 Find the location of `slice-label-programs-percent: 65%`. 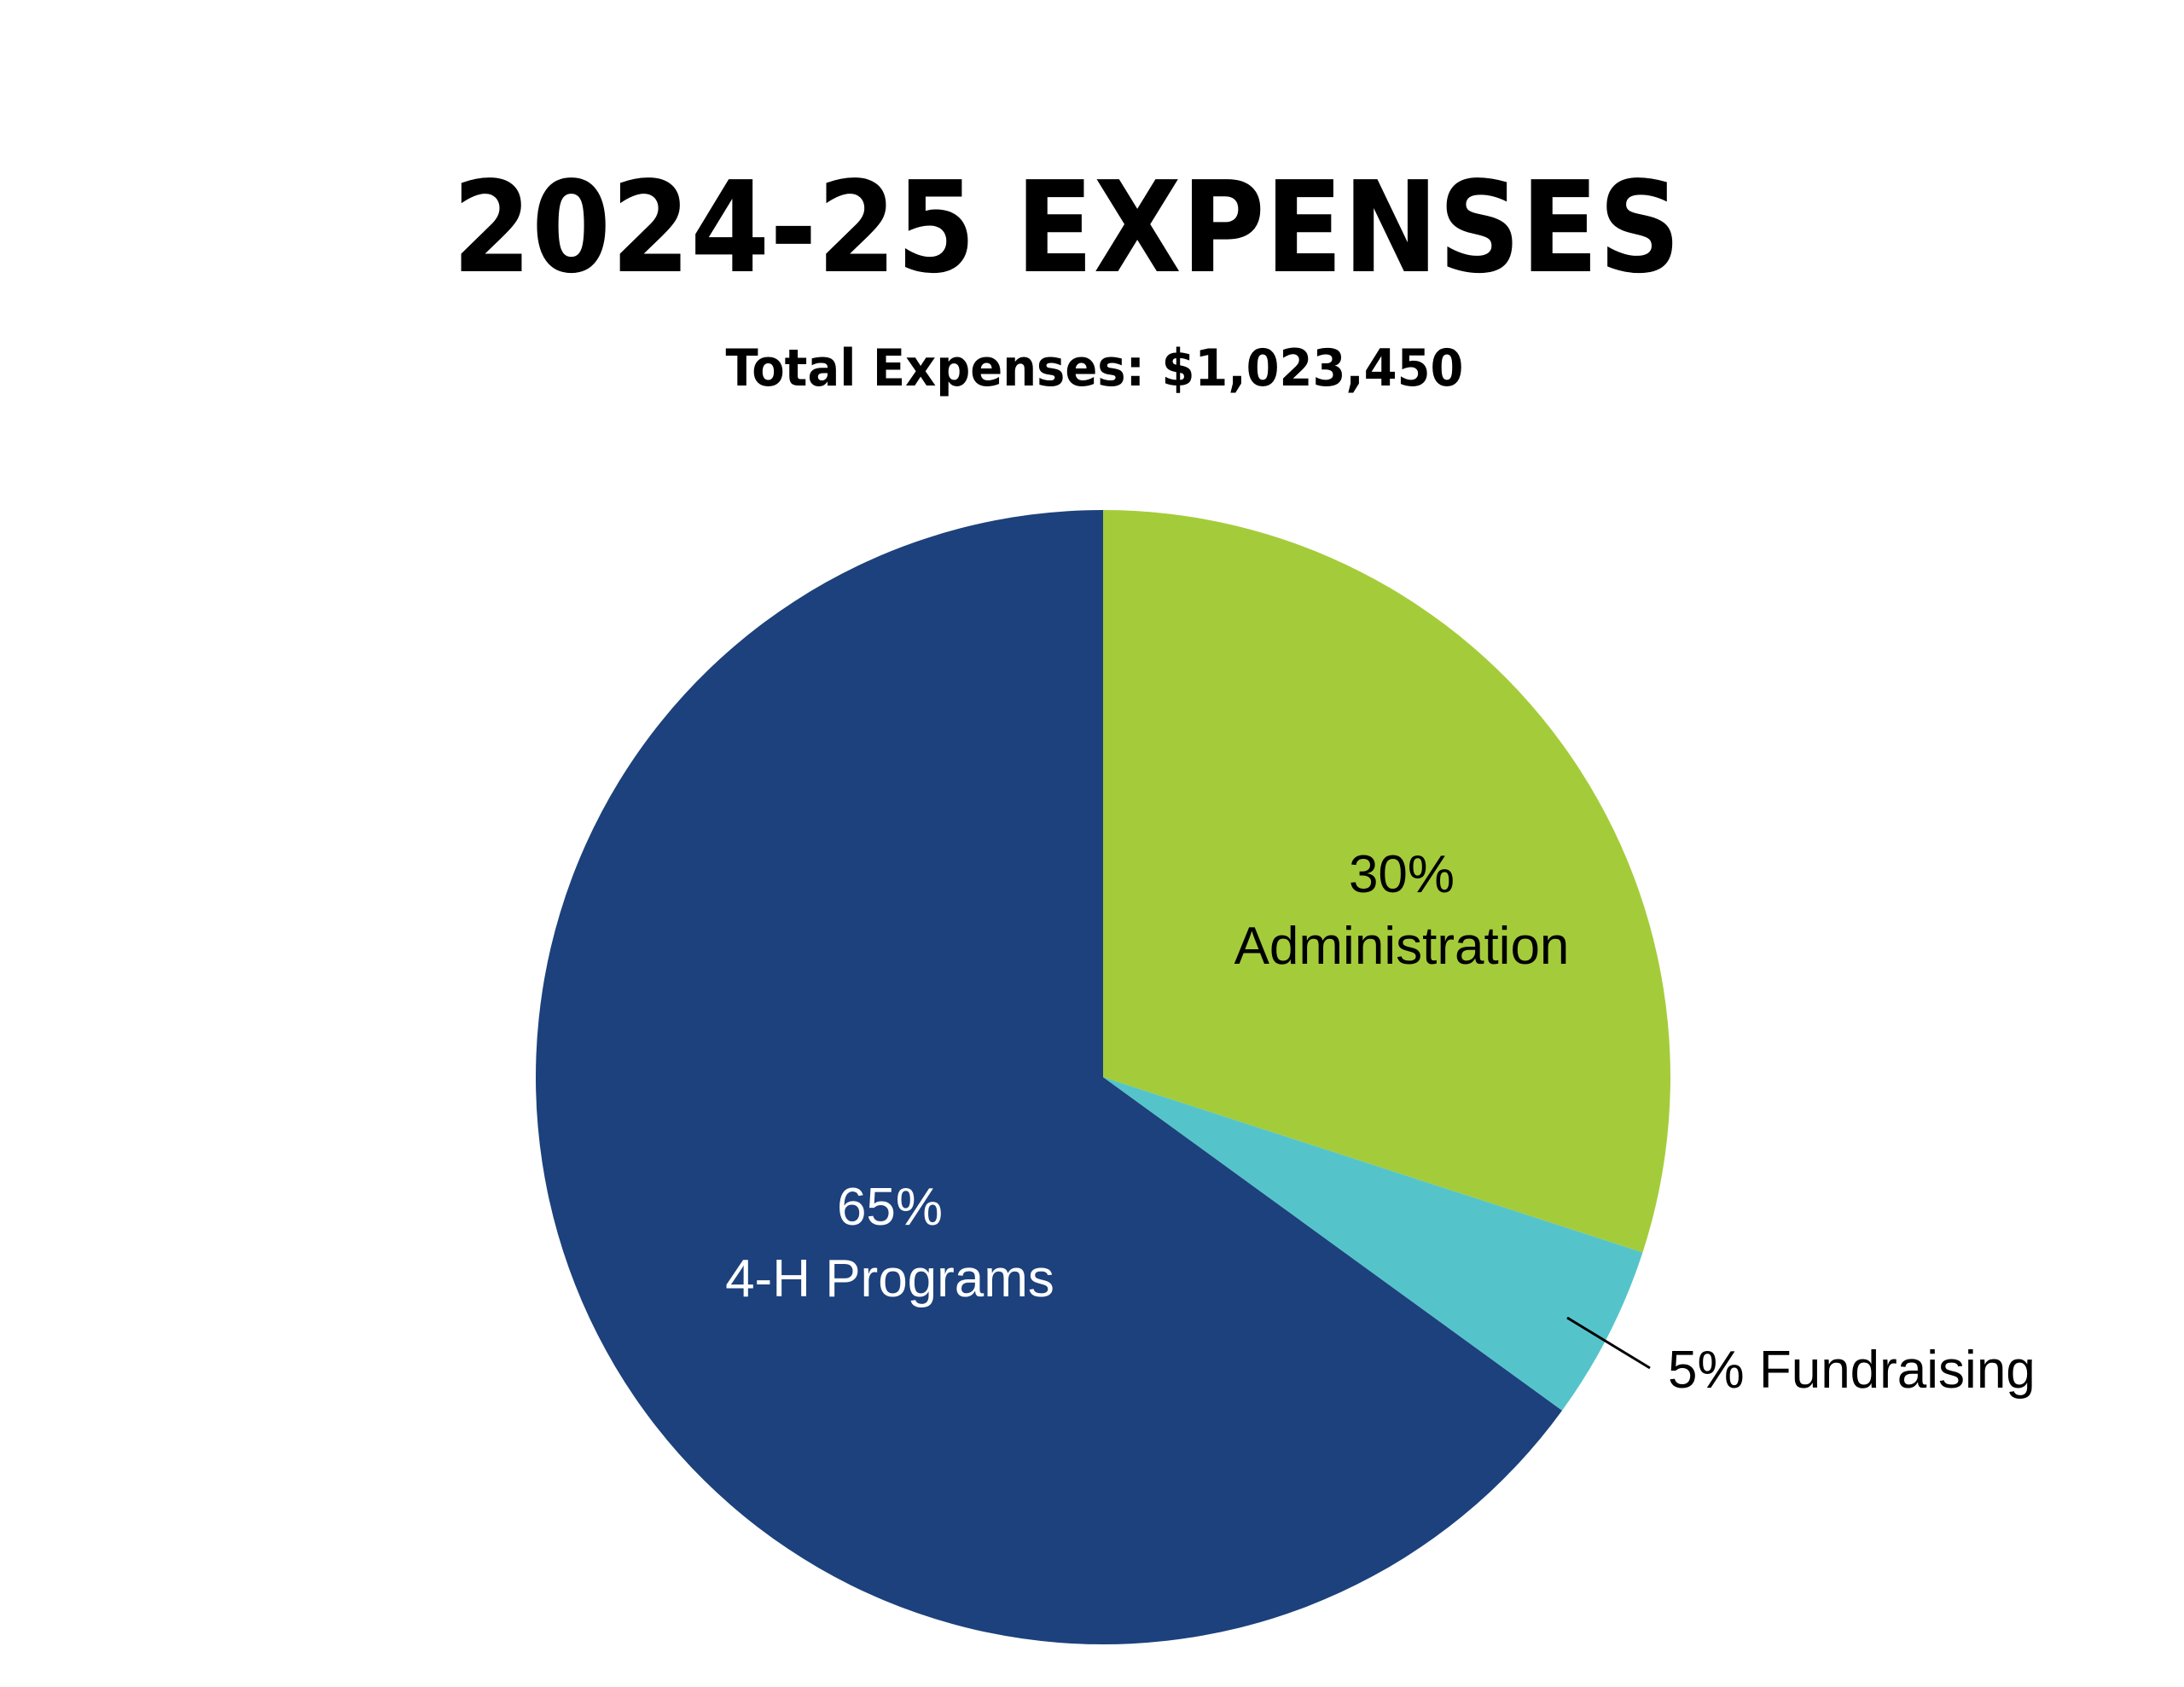

slice-label-programs-percent: 65% is located at coordinates (890, 1208).